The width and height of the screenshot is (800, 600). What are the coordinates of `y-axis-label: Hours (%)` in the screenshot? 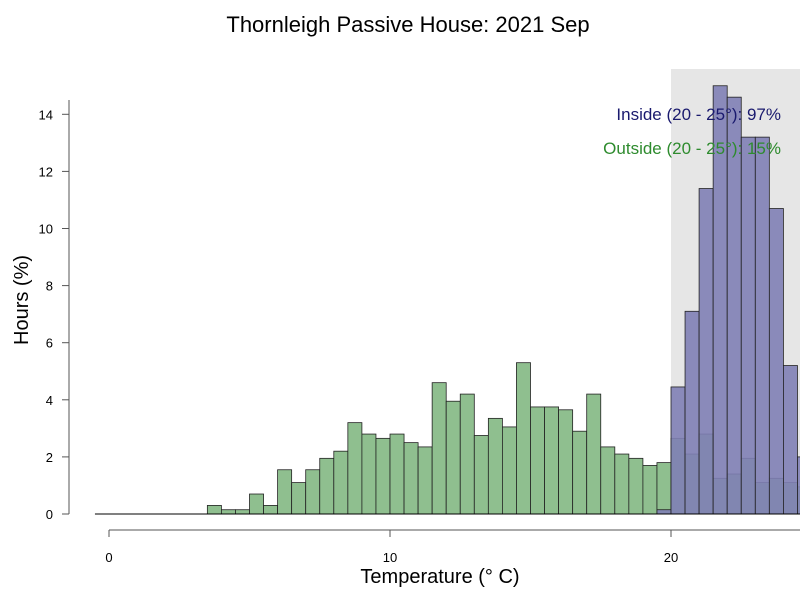 It's located at (22, 300).